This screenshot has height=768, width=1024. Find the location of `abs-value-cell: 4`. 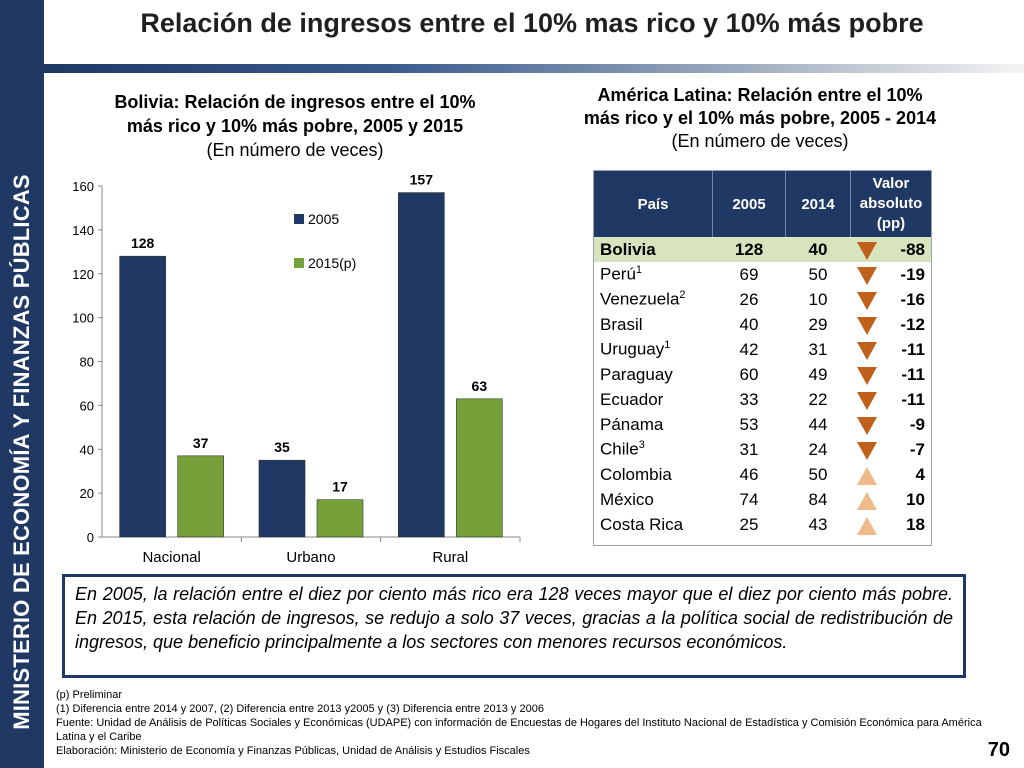

abs-value-cell: 4 is located at coordinates (891, 474).